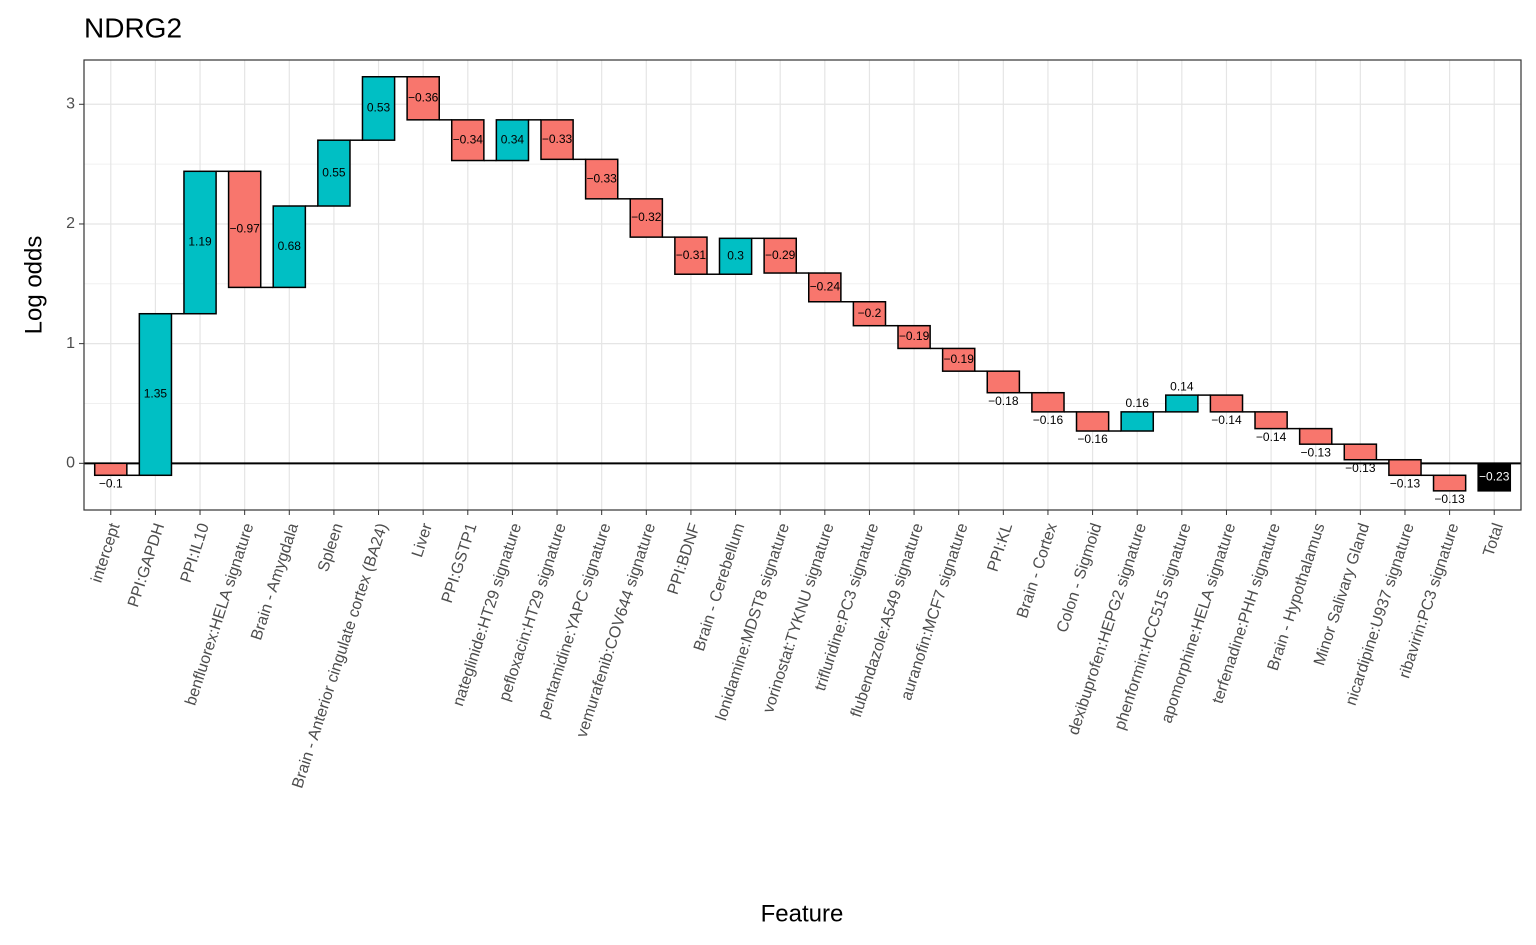 This screenshot has height=945, width=1536. I want to click on x-axis-title: Feature, so click(802, 913).